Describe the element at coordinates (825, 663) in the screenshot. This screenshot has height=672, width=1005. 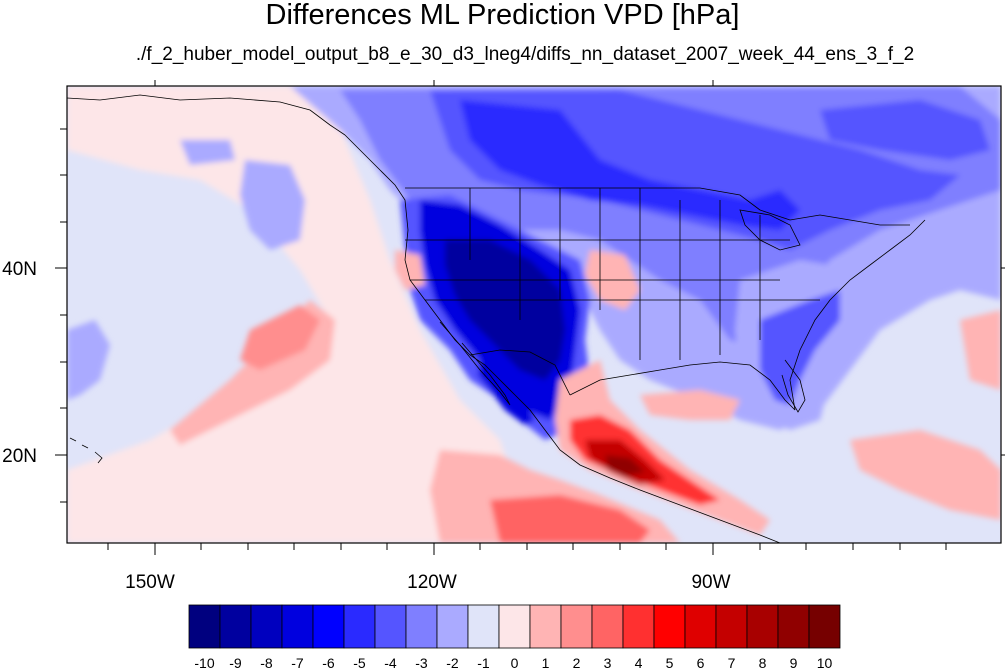
I see `colorbar-label: 10` at that location.